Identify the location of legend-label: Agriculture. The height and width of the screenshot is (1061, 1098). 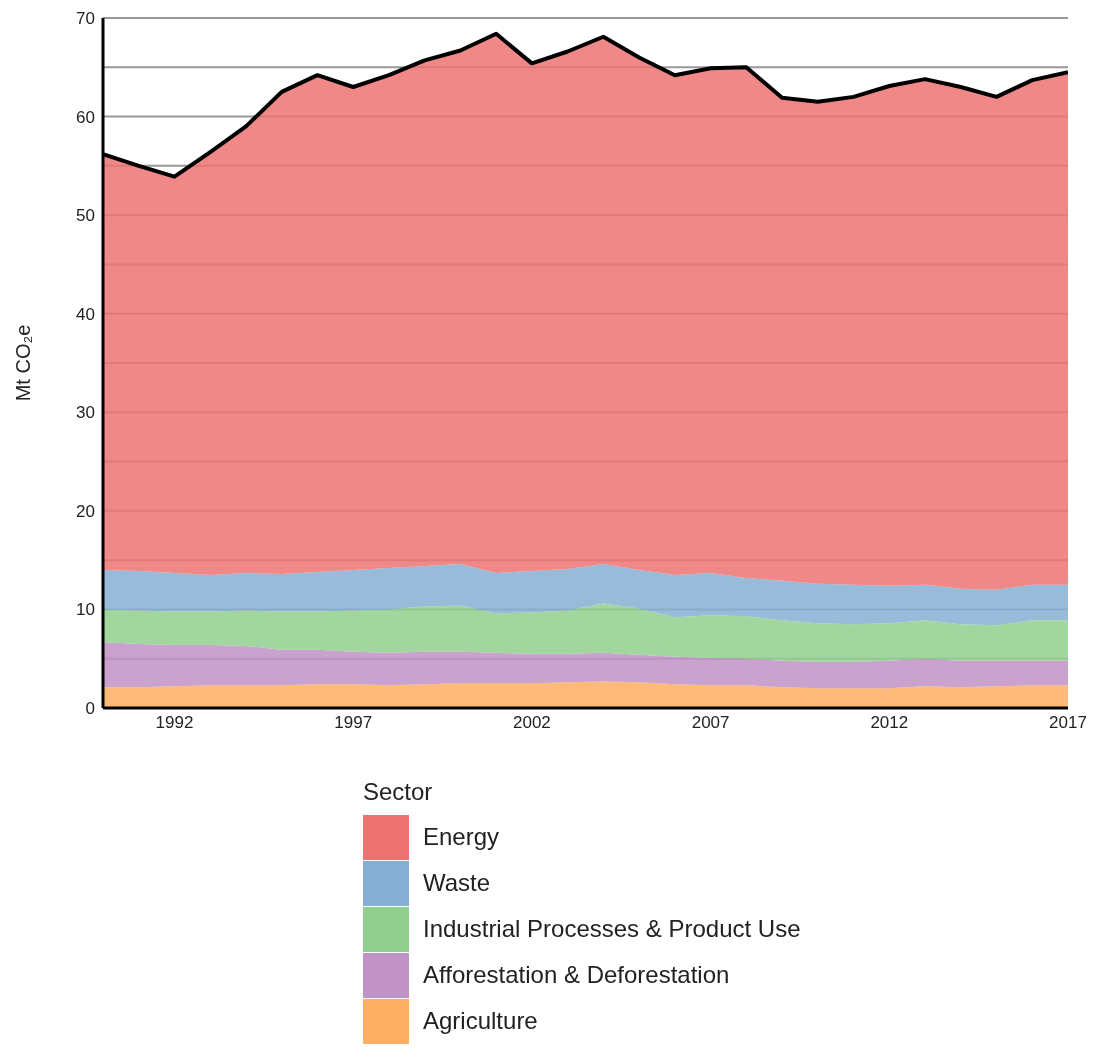
(480, 1021).